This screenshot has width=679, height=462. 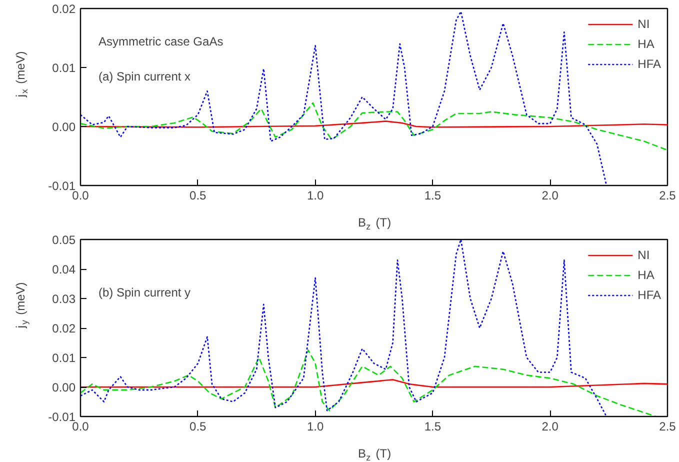 What do you see at coordinates (22, 74) in the screenshot?
I see `y-axis-title: jx (meV)` at bounding box center [22, 74].